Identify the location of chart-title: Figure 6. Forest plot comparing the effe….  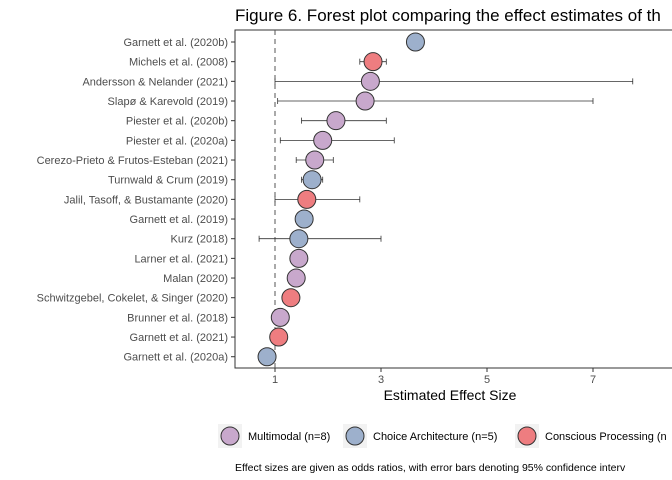
(448, 15).